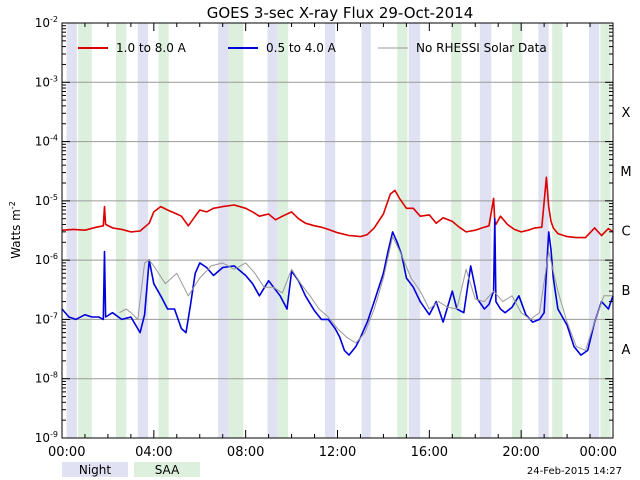 Image resolution: width=640 pixels, height=480 pixels. I want to click on x-tick-label: 12:00, so click(337, 452).